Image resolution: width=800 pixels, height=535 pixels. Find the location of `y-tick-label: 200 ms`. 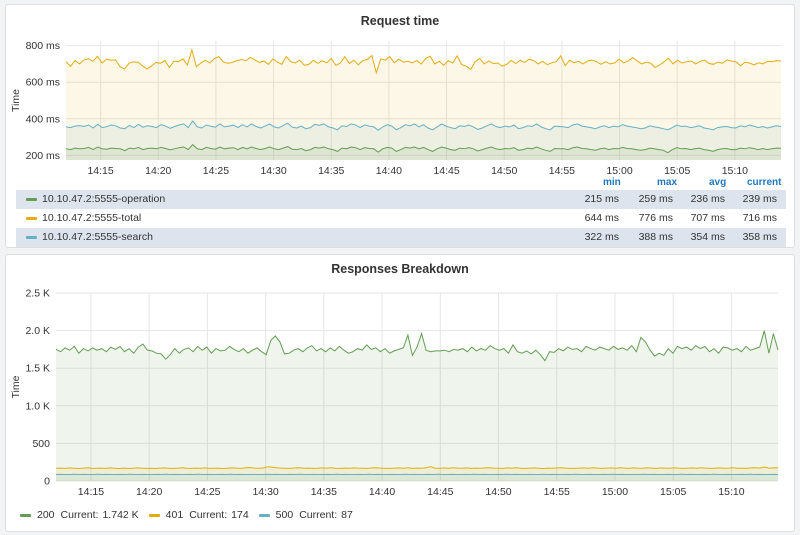

y-tick-label: 200 ms is located at coordinates (43, 156).